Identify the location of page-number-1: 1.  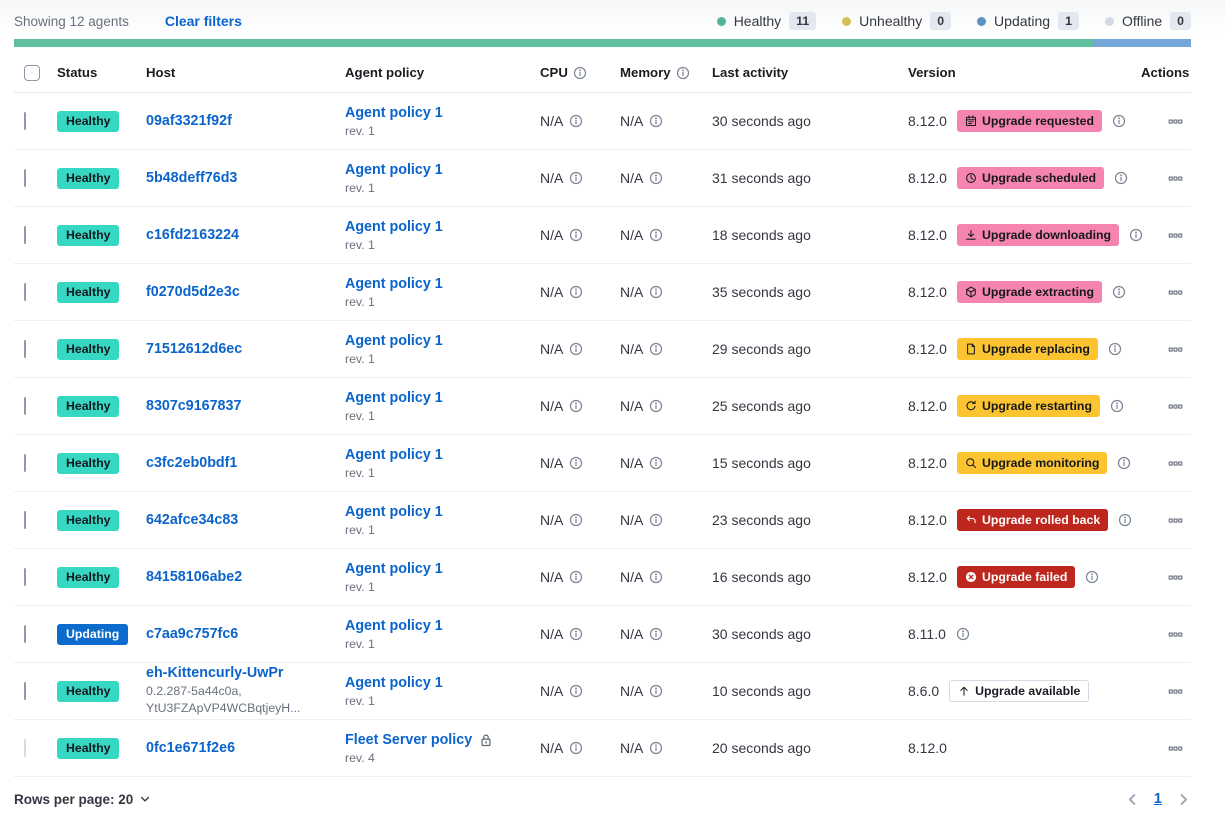
(1157, 799).